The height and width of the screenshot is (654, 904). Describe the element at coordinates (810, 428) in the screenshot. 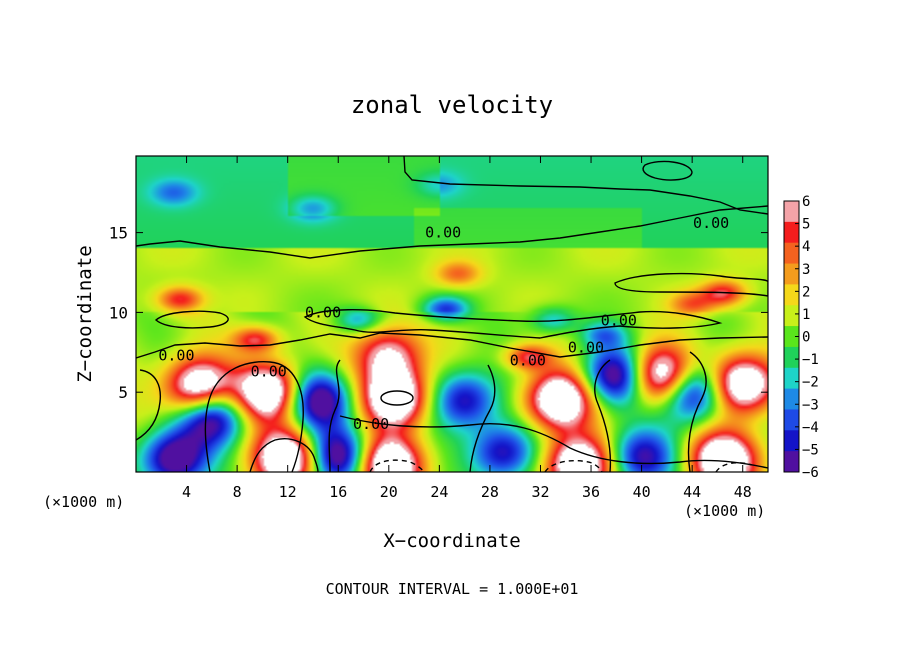

I see `colorbar-label: −4` at that location.